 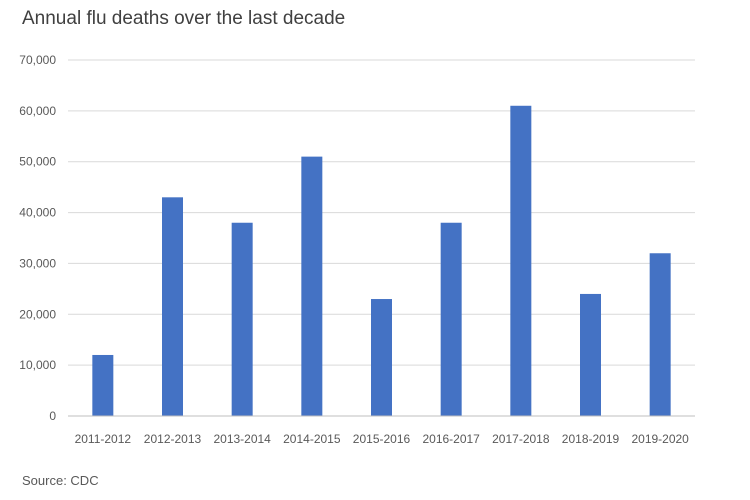 I want to click on x-tick-label: 2019-2020, so click(x=660, y=439).